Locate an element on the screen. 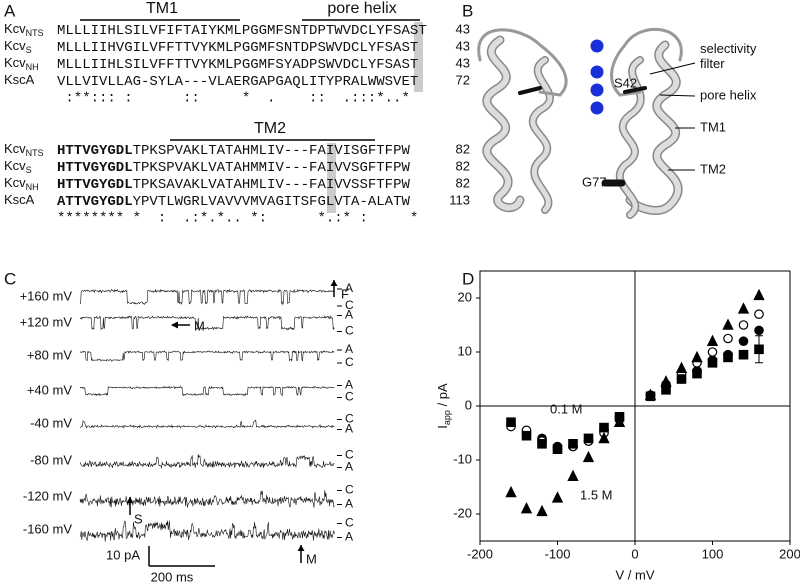  residues: TPKSPVAKLVATAHMMIV---FAIVVSGFTFPW is located at coordinates (272, 168).